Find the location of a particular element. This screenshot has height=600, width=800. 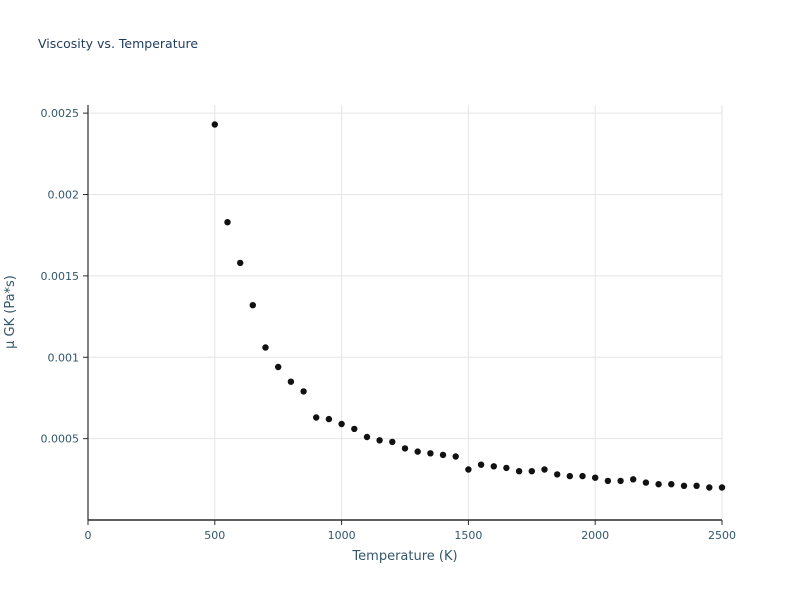

y-tick-label: 0.001 is located at coordinates (64, 357).